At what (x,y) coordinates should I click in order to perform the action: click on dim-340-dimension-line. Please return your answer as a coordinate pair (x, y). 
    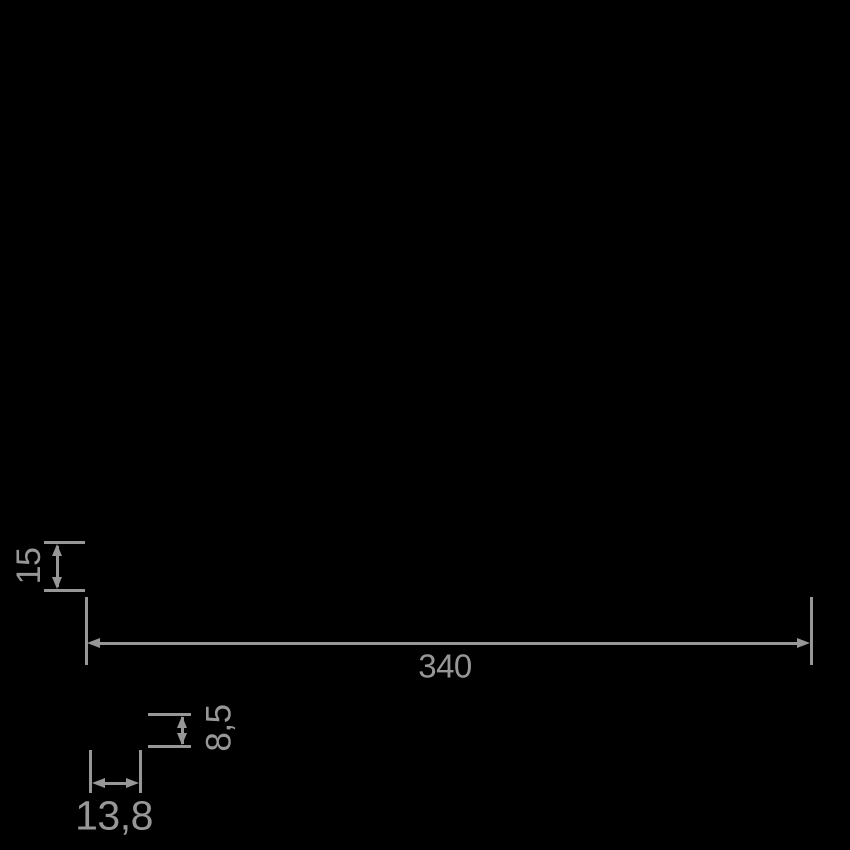
    Looking at the image, I should click on (449, 643).